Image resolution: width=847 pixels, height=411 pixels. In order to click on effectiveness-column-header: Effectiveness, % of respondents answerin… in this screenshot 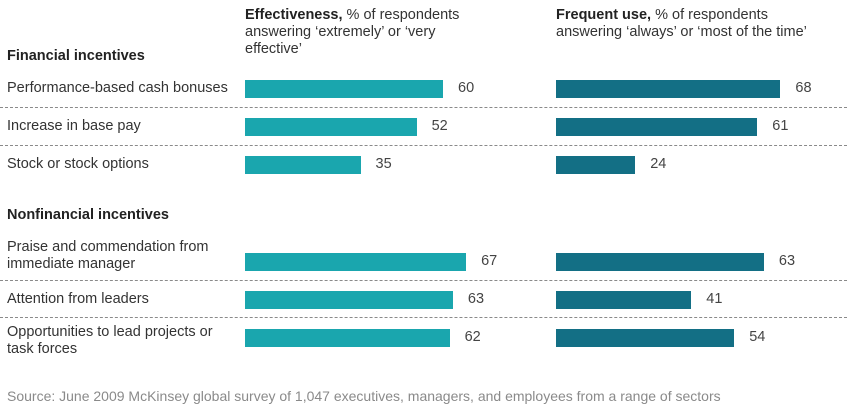, I will do `click(365, 32)`.